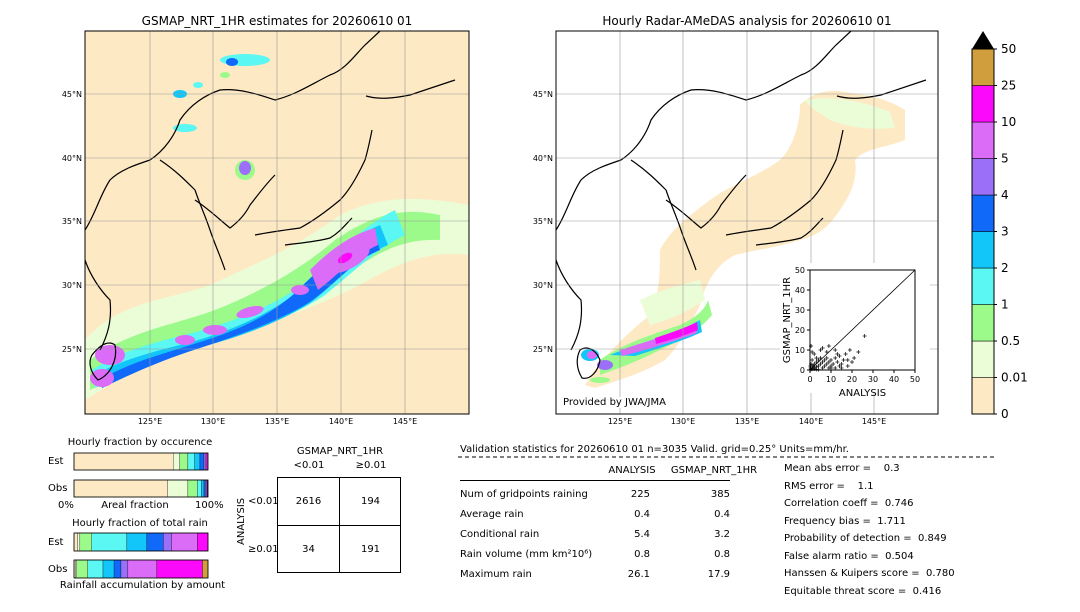 This screenshot has width=1080, height=612. I want to click on left-lon-label: 145°E, so click(405, 421).